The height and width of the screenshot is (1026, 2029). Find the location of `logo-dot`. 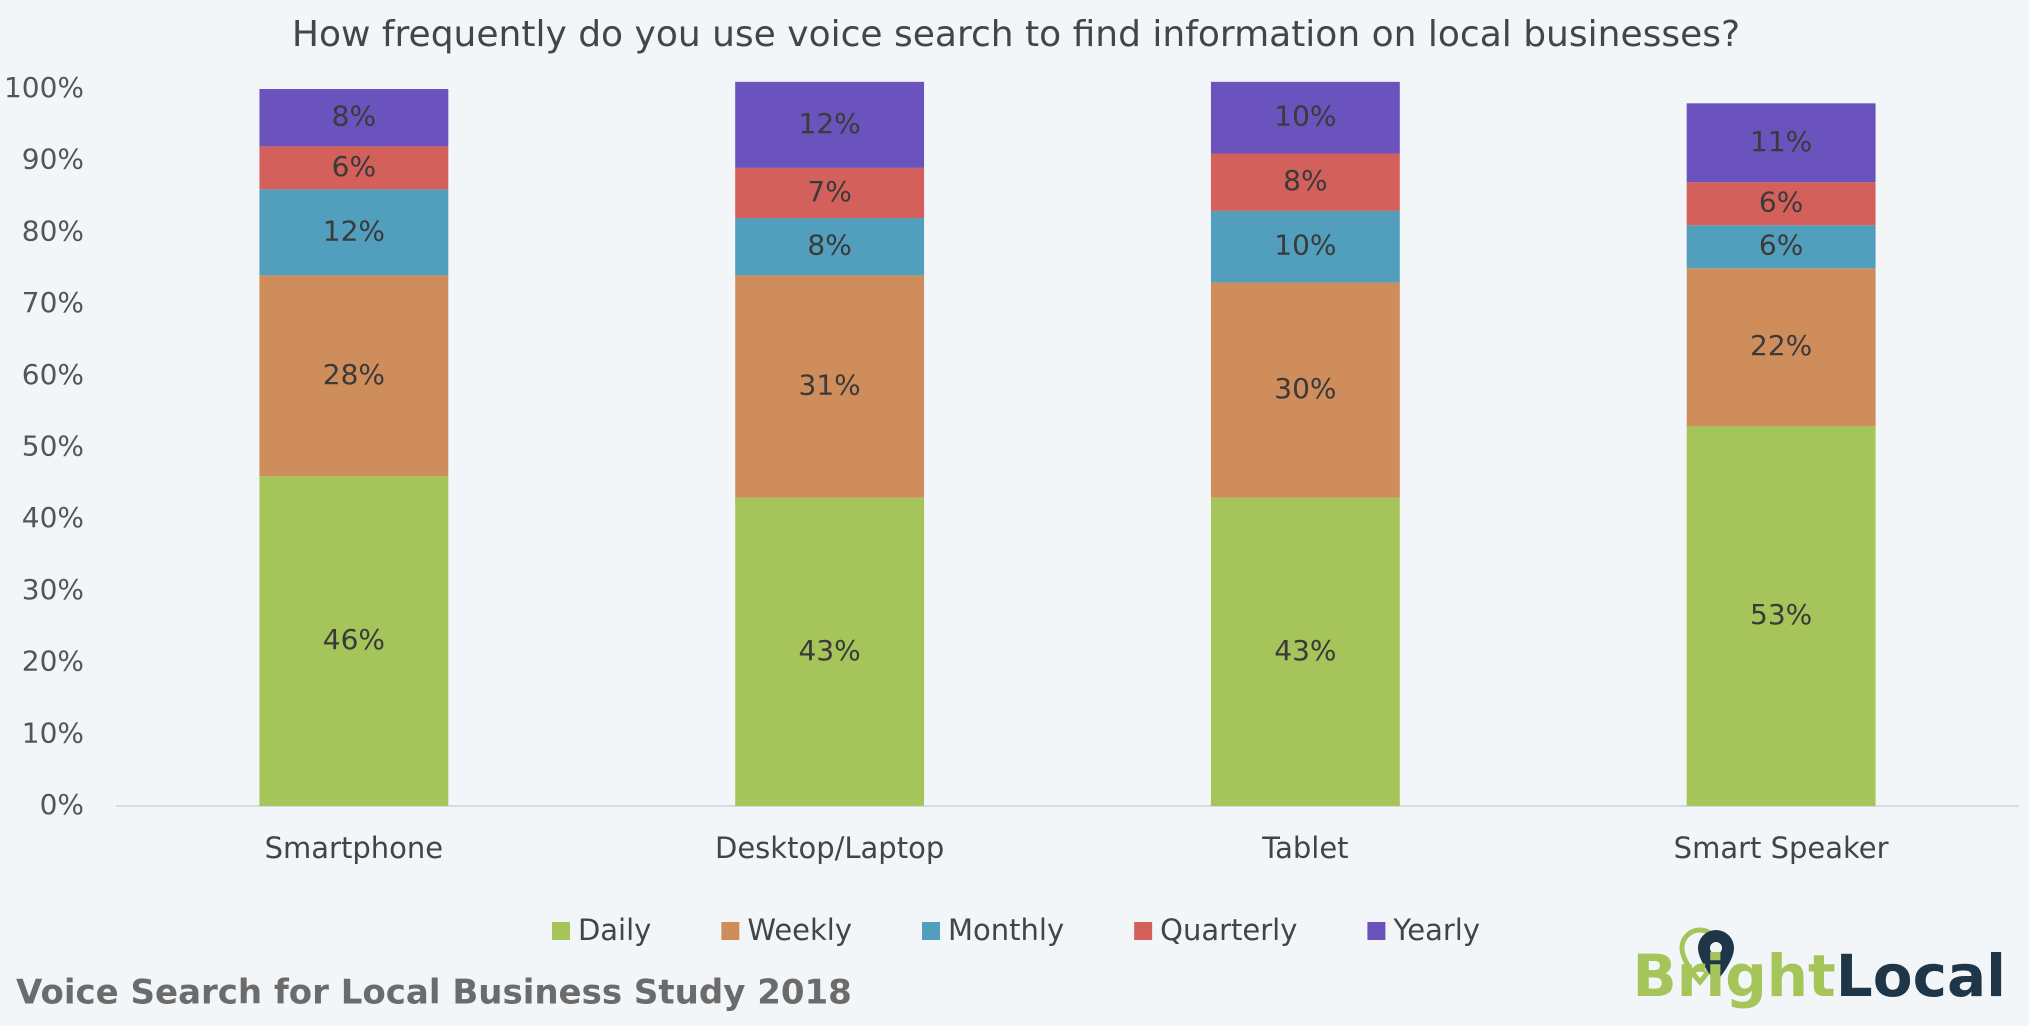

logo-dot is located at coordinates (1716, 948).